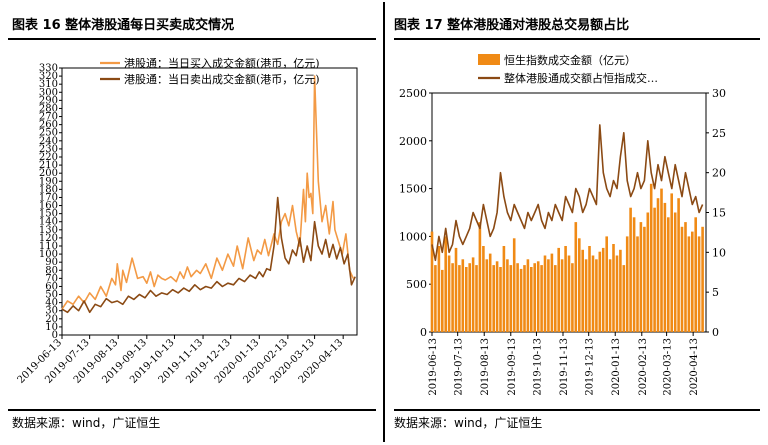  I want to click on y-tick-label: 70, so click(51, 278).